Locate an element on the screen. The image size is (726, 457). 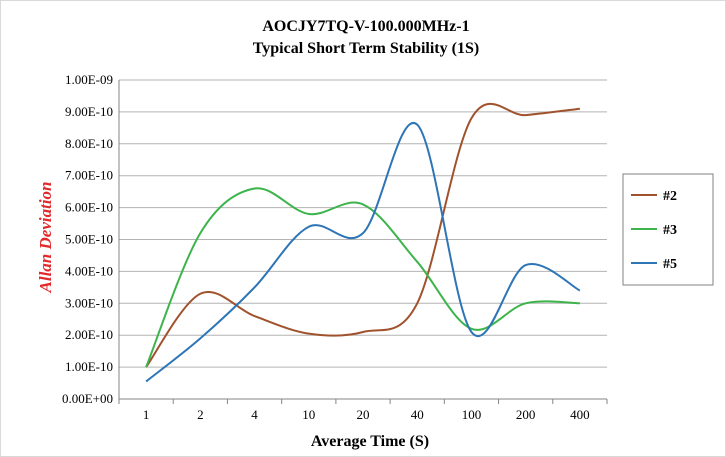
y-tick-label: 5.00E-10 is located at coordinates (89, 239).